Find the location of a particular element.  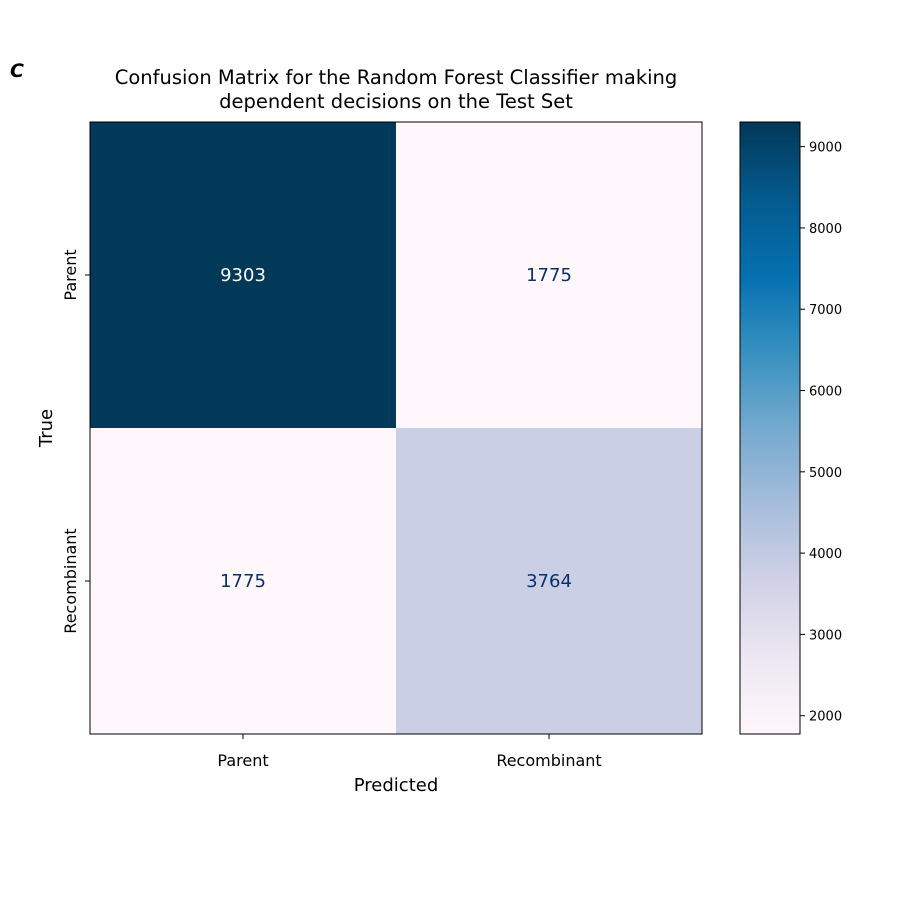

panel-label: C is located at coordinates (17, 71).